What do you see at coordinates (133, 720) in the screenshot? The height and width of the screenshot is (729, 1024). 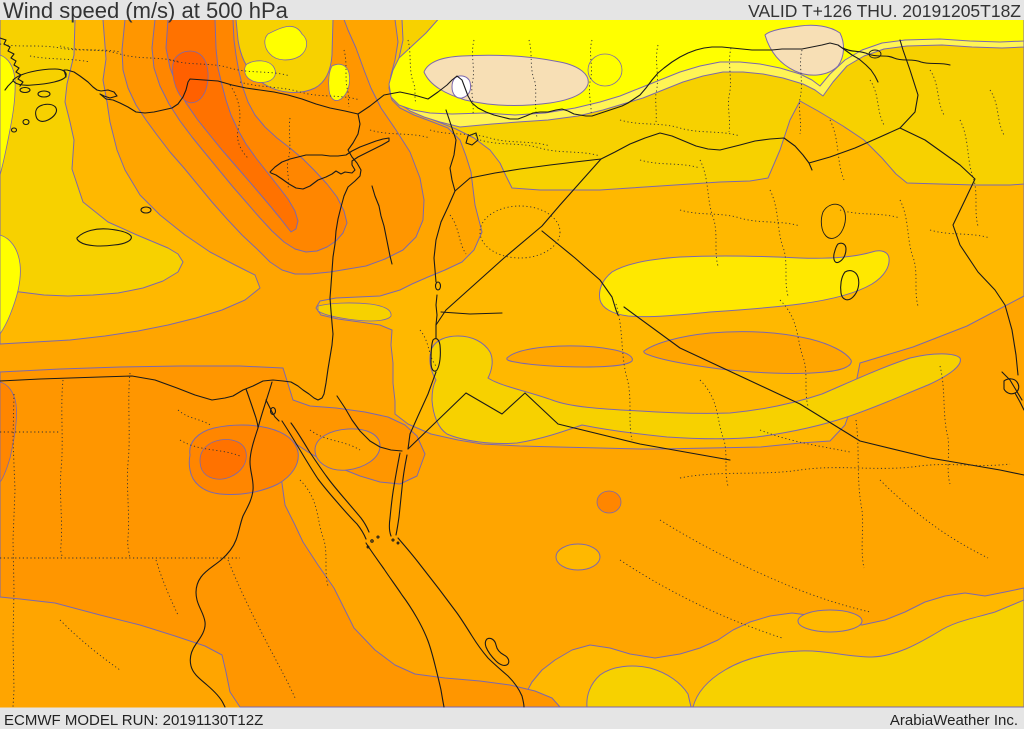 I see `svg-text: ECMWF MODEL RUN: 20191130T12Z` at bounding box center [133, 720].